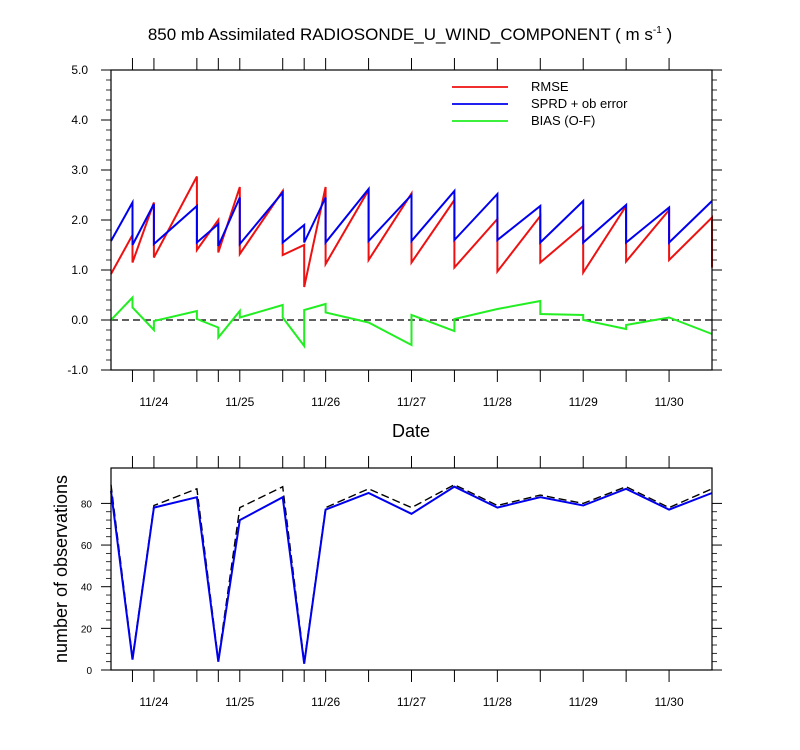 This screenshot has height=750, width=800. Describe the element at coordinates (497, 402) in the screenshot. I see `top-x-tick-label: 11/28` at that location.